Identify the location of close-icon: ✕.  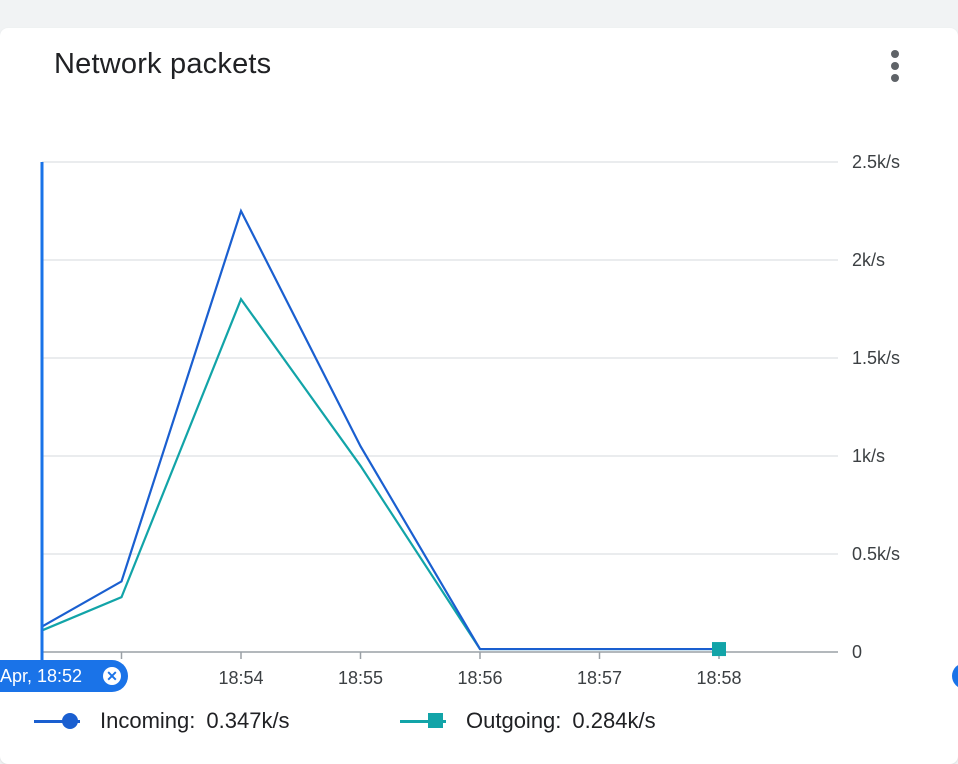
(112, 676).